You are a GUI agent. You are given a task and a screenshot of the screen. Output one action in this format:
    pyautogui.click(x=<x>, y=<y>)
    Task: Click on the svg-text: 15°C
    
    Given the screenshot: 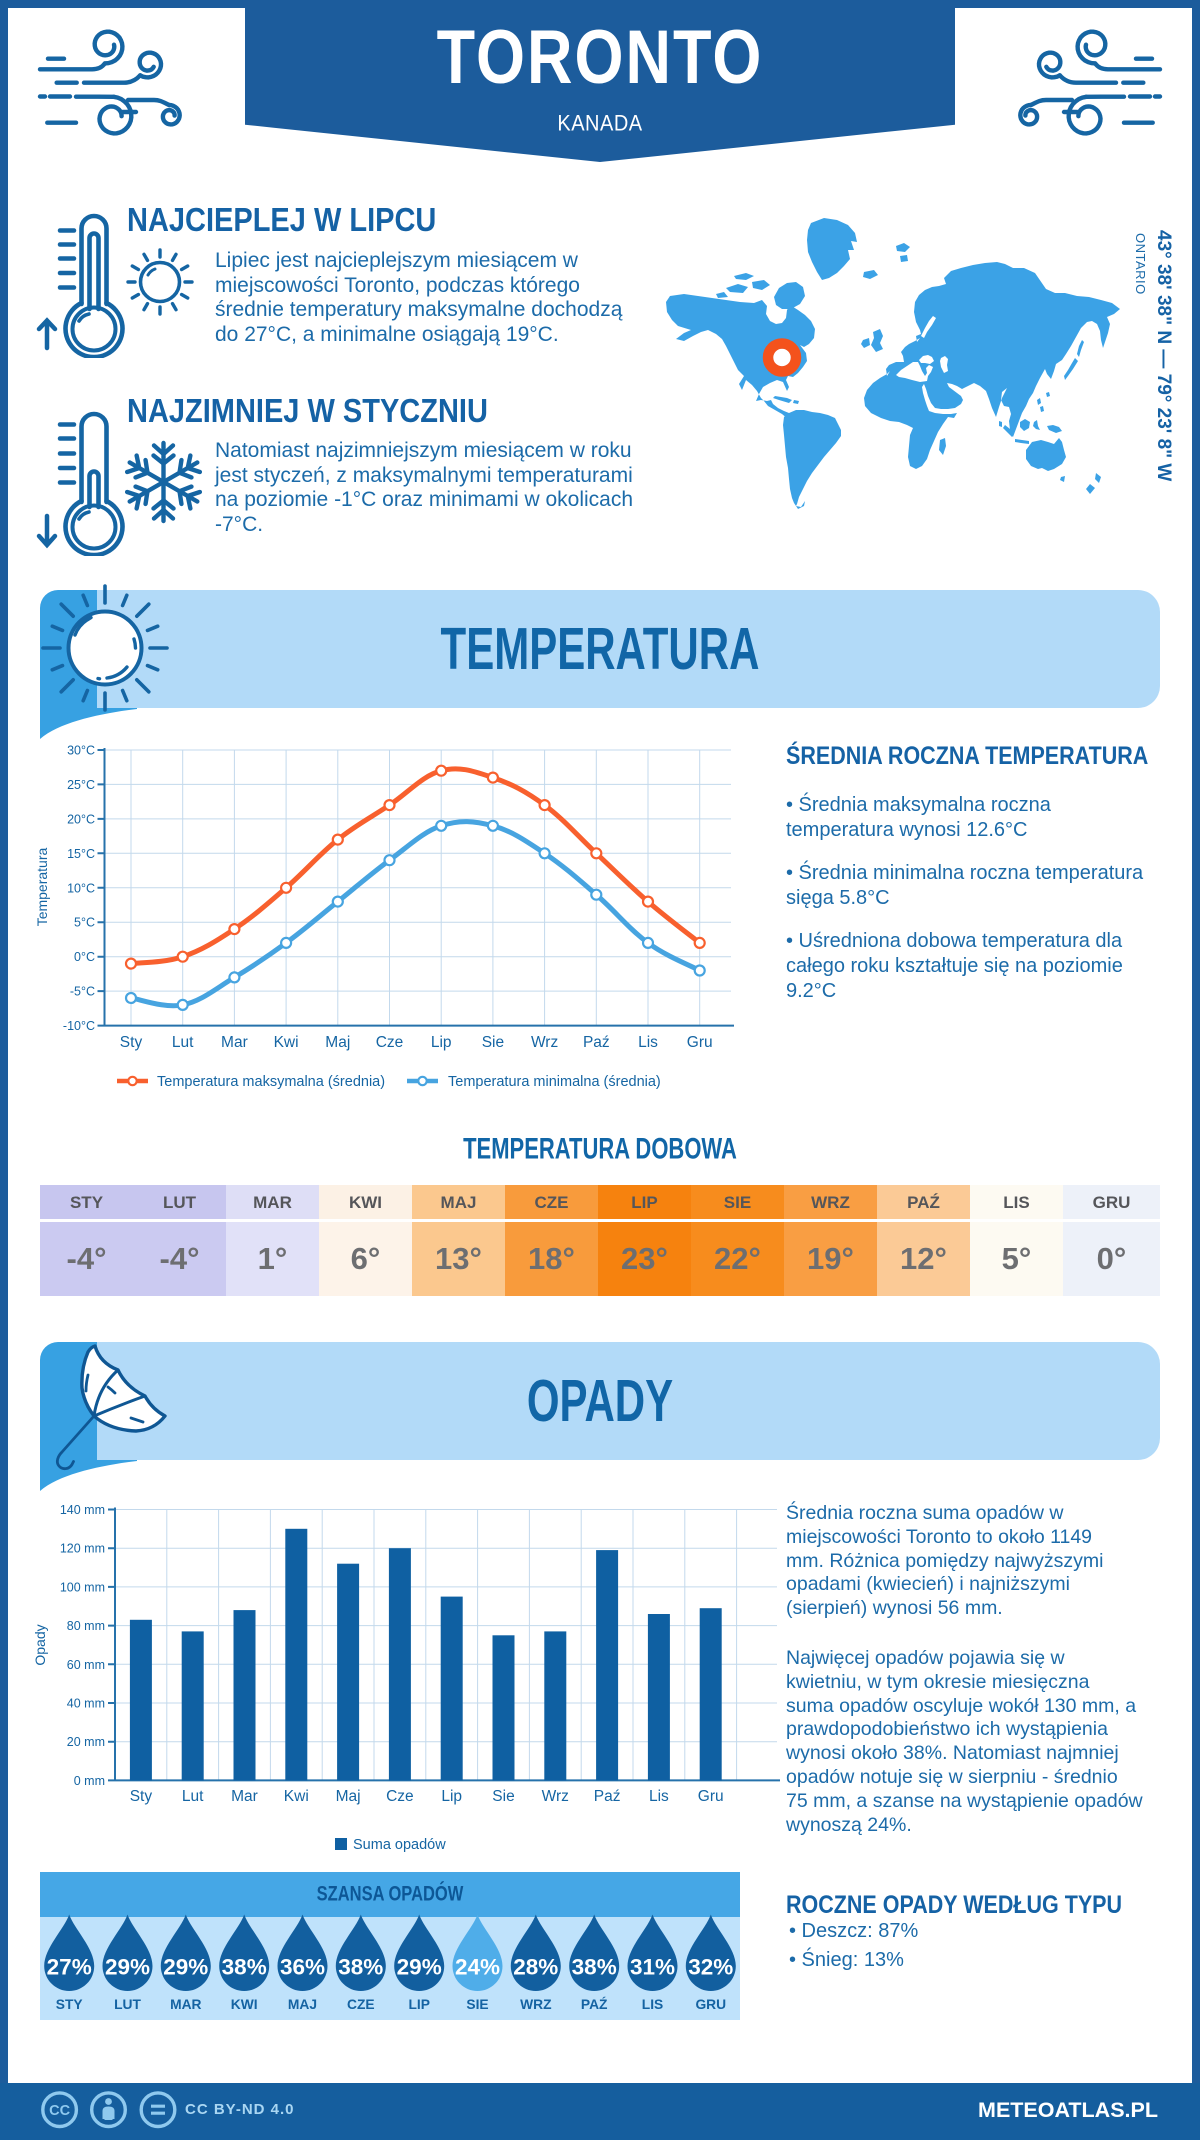 What is the action you would take?
    pyautogui.click(x=81, y=854)
    